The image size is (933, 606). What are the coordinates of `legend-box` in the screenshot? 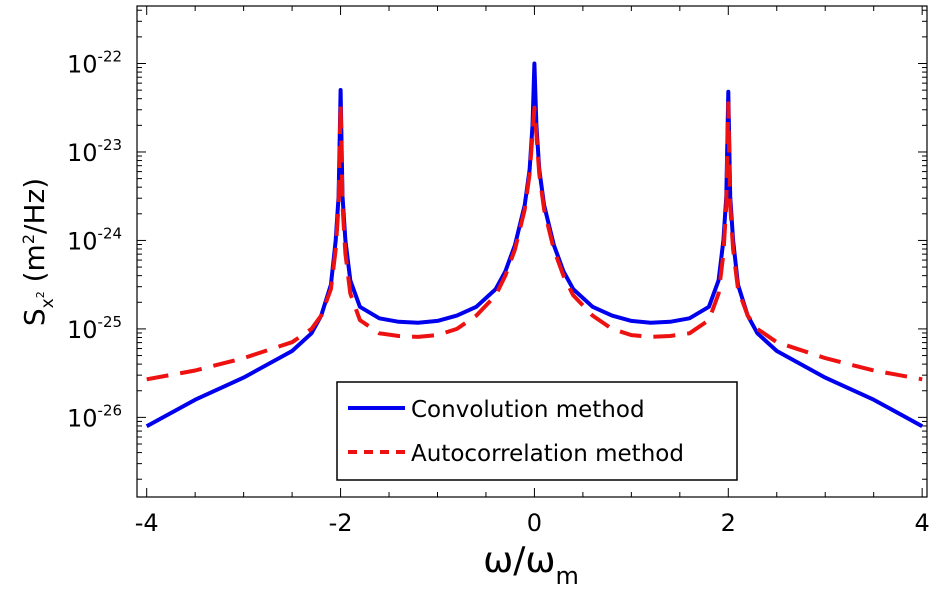 It's located at (537, 431).